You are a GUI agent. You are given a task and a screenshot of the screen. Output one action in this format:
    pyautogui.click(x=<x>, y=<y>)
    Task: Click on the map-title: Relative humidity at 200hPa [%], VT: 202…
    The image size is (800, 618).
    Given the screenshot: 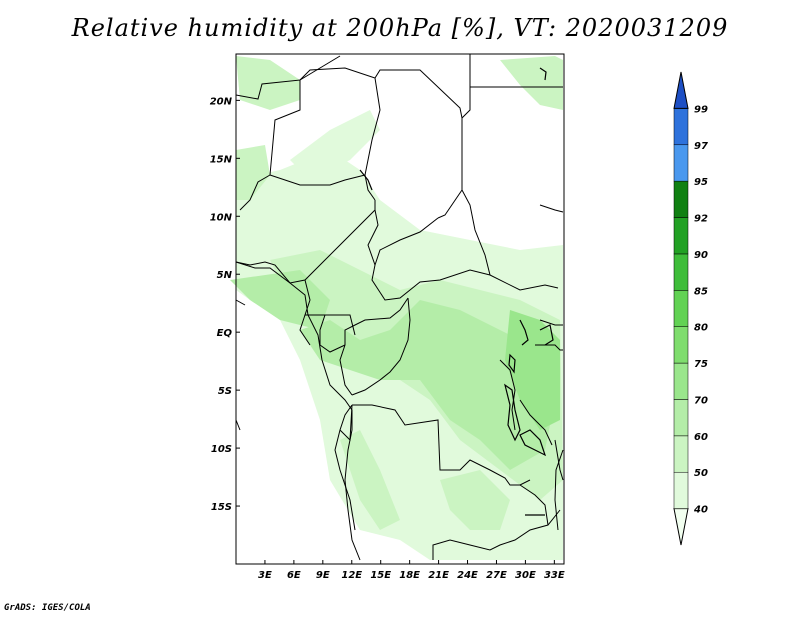 What is the action you would take?
    pyautogui.click(x=400, y=28)
    